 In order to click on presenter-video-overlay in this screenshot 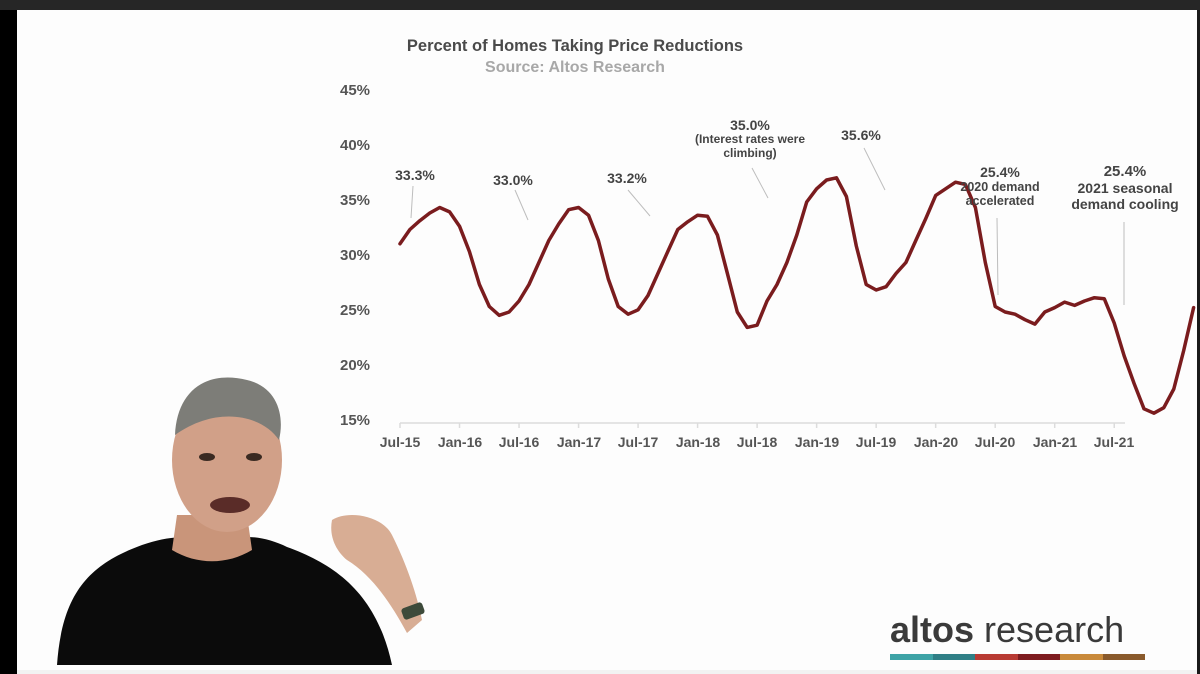, I will do `click(241, 521)`.